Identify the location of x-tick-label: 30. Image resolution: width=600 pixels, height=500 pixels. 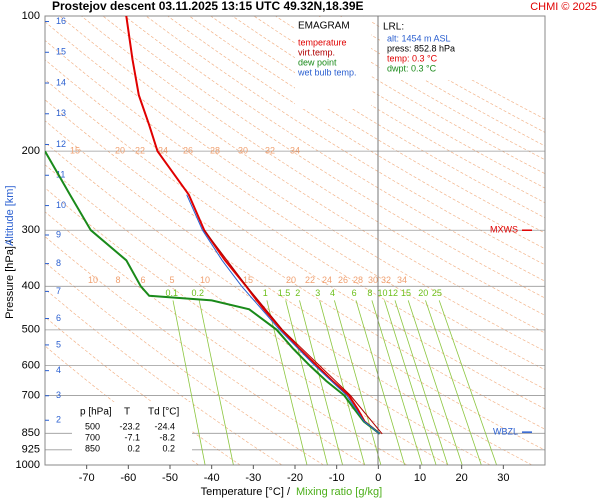
(503, 478).